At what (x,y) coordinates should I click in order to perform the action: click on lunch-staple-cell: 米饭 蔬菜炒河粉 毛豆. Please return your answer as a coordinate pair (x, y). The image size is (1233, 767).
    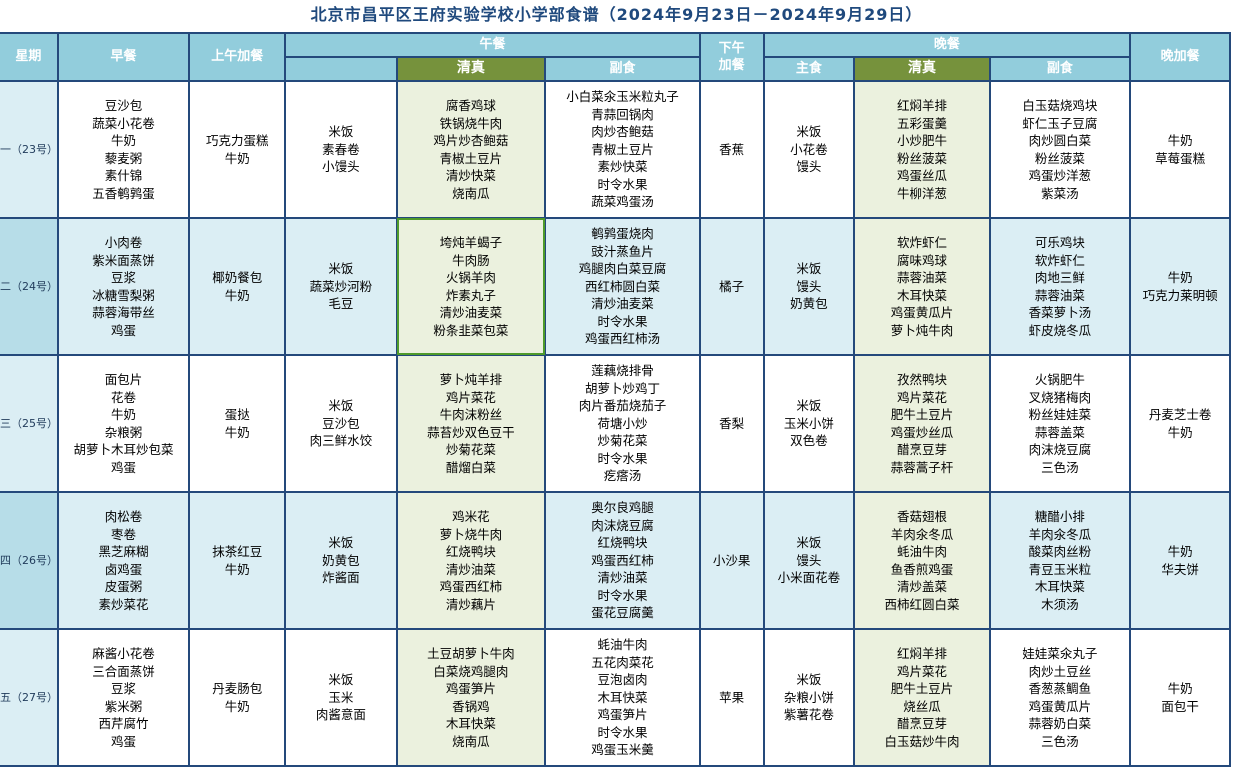
    Looking at the image, I should click on (341, 286).